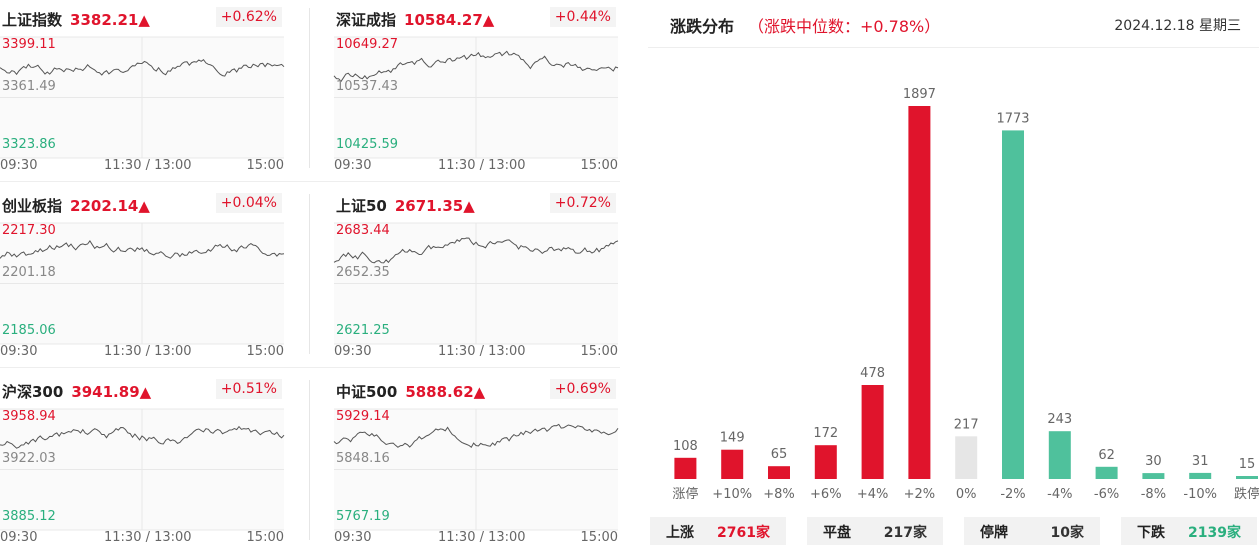 This screenshot has width=1259, height=557. I want to click on index-name: 深证成指 10584.27▲, so click(415, 20).